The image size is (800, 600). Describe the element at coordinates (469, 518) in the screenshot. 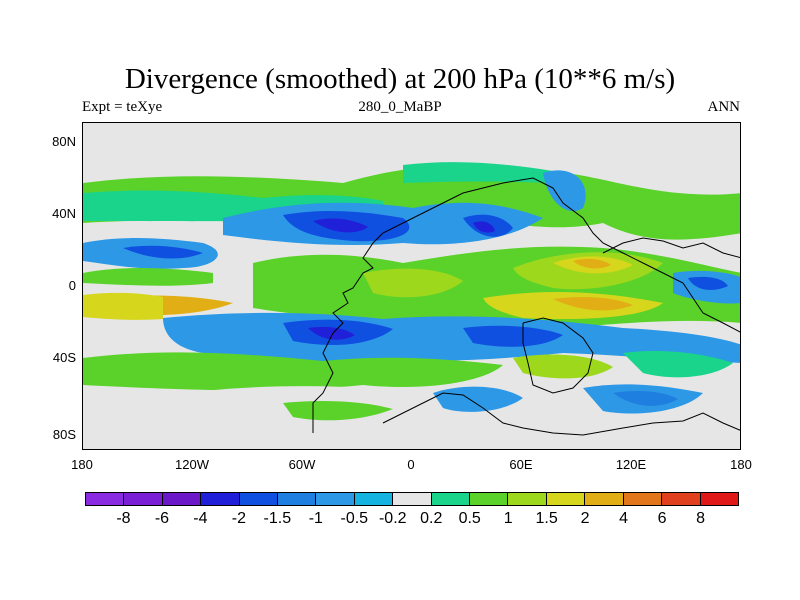

I see `colorbar-label: 0.5` at that location.